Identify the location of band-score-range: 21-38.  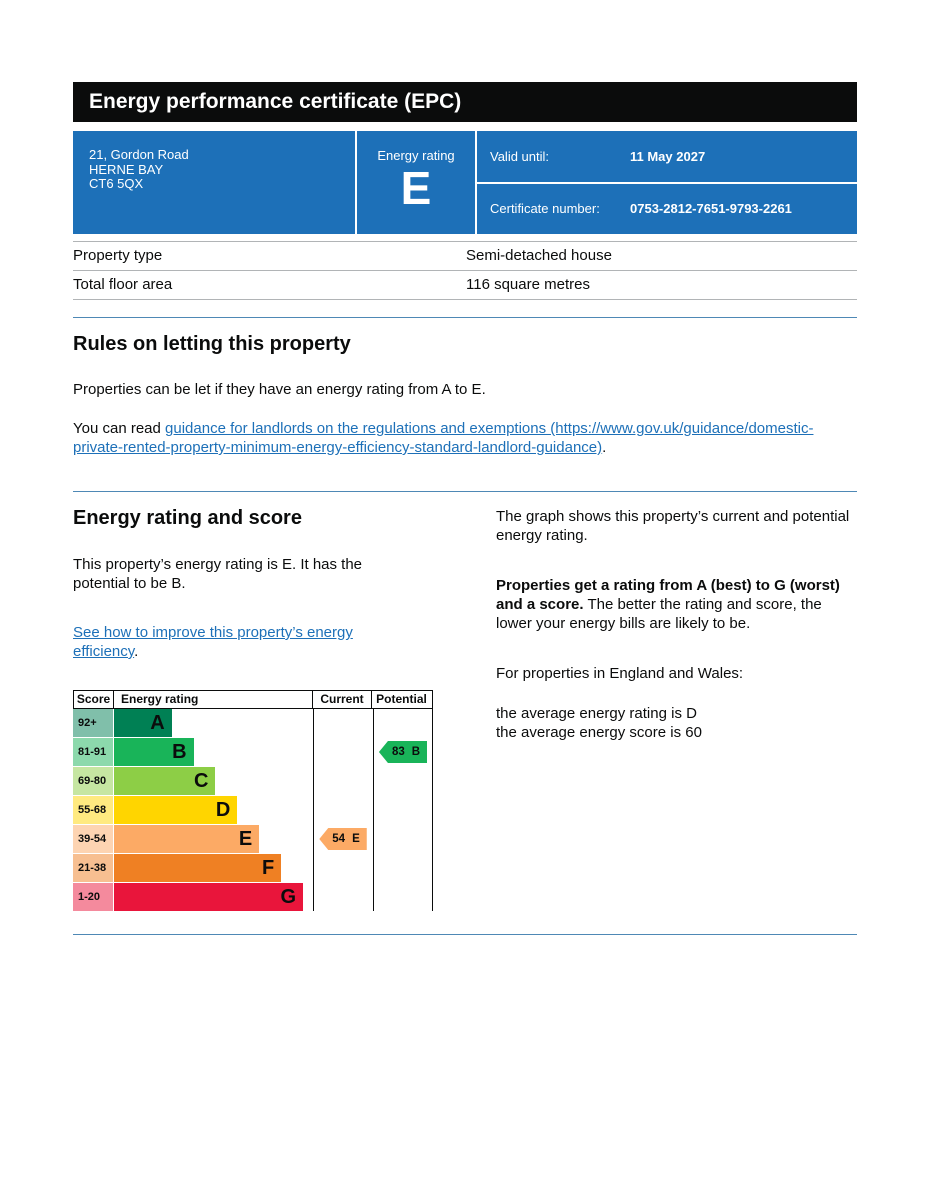
(93, 868).